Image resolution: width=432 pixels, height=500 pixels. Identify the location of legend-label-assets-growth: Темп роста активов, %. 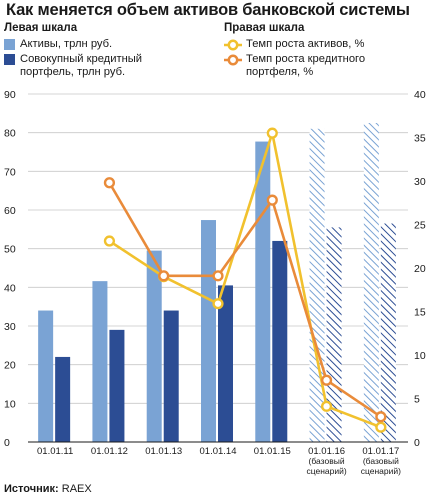
(305, 44).